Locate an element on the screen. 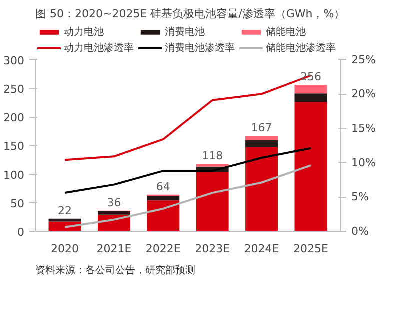 This screenshot has width=411, height=320. legend-label: 储能电池渗透率 is located at coordinates (301, 48).